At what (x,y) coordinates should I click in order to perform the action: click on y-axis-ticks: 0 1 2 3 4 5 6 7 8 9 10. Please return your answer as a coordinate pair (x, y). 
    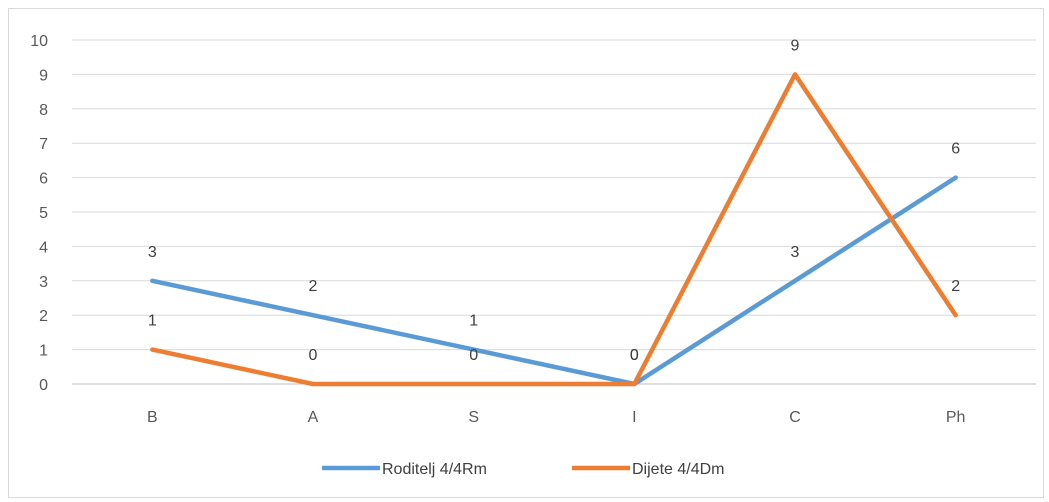
    Looking at the image, I should click on (39, 213).